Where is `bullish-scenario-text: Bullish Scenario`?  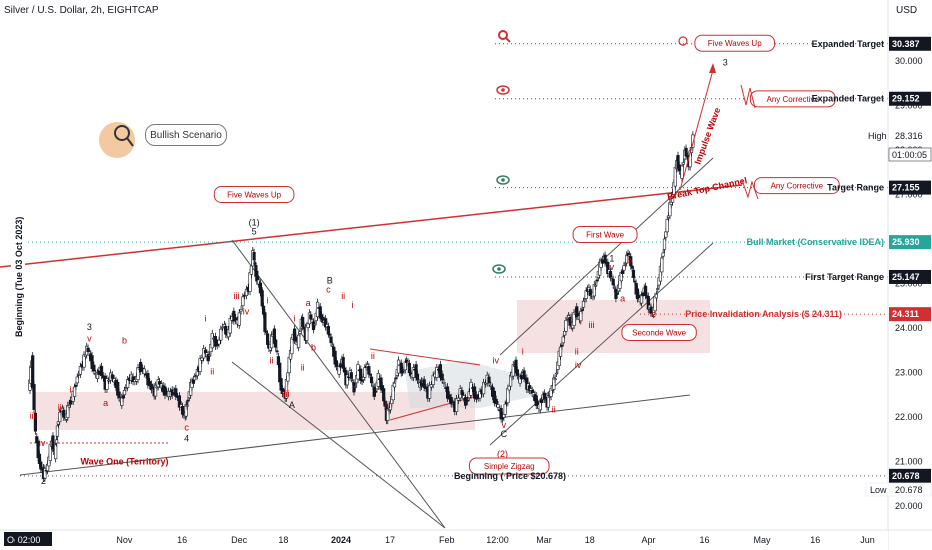
bullish-scenario-text: Bullish Scenario is located at coordinates (186, 135).